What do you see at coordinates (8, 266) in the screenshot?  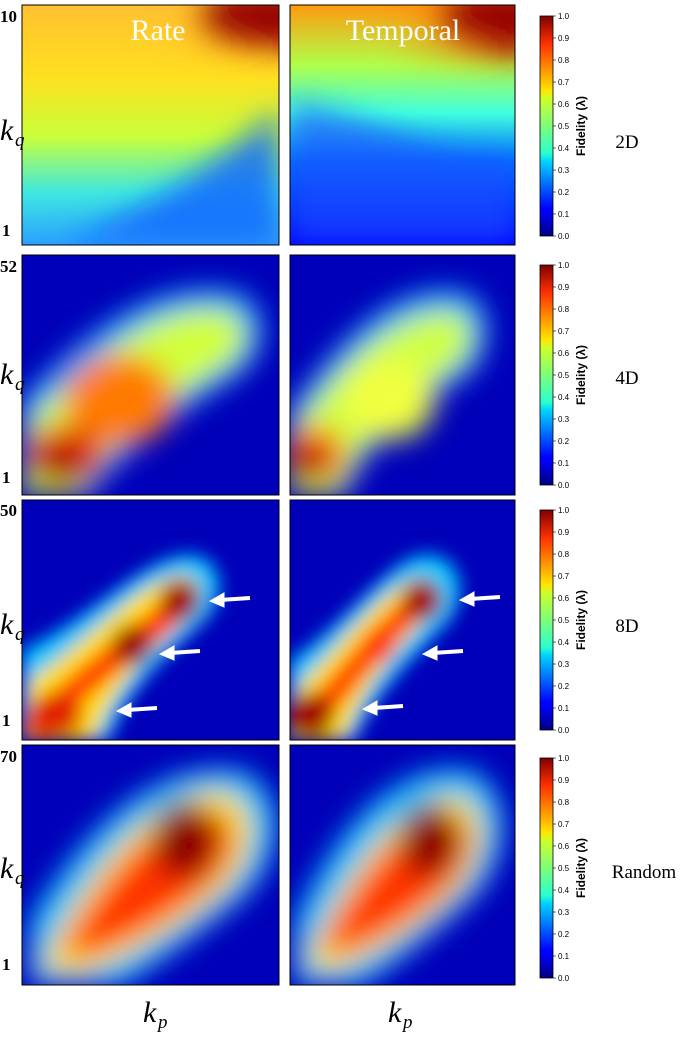 I see `ytick-top-4d: 52` at bounding box center [8, 266].